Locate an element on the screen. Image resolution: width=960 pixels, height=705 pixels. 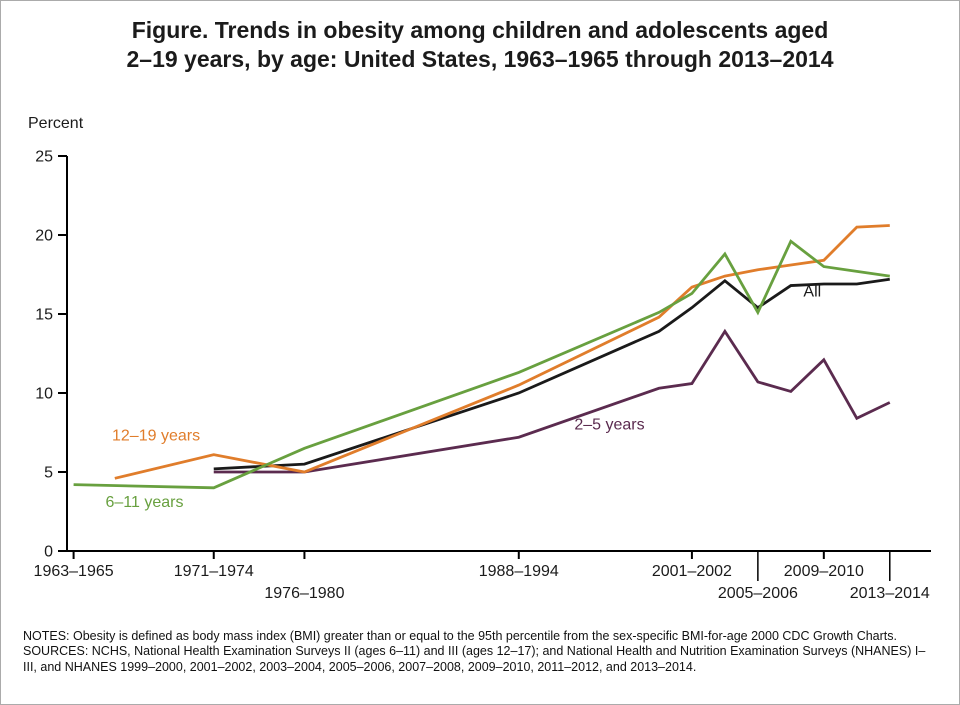
x-tick-label: 1971–1974 is located at coordinates (214, 571).